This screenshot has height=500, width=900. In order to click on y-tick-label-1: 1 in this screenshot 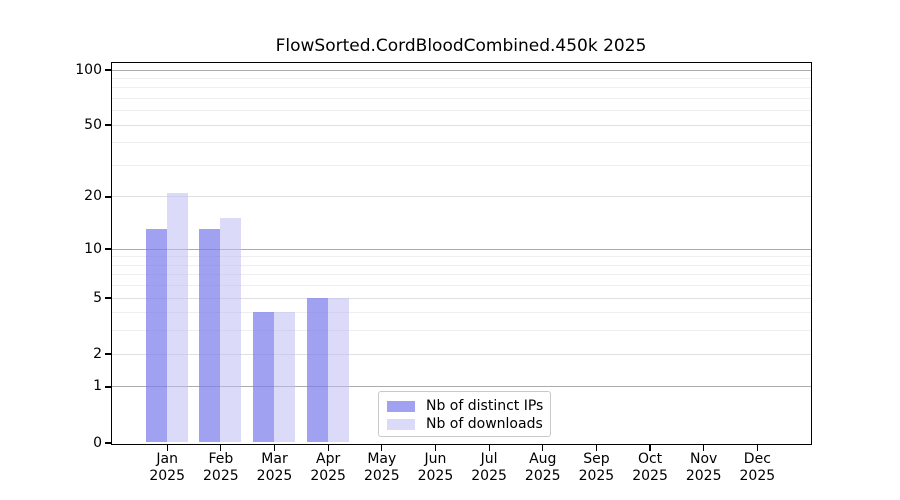, I will do `click(97, 386)`.